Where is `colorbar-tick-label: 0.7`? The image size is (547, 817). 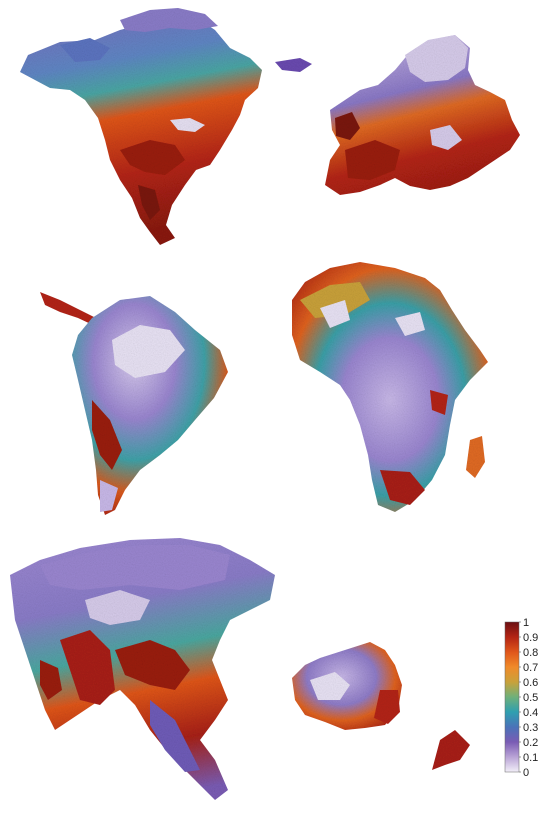 colorbar-tick-label: 0.7 is located at coordinates (530, 668).